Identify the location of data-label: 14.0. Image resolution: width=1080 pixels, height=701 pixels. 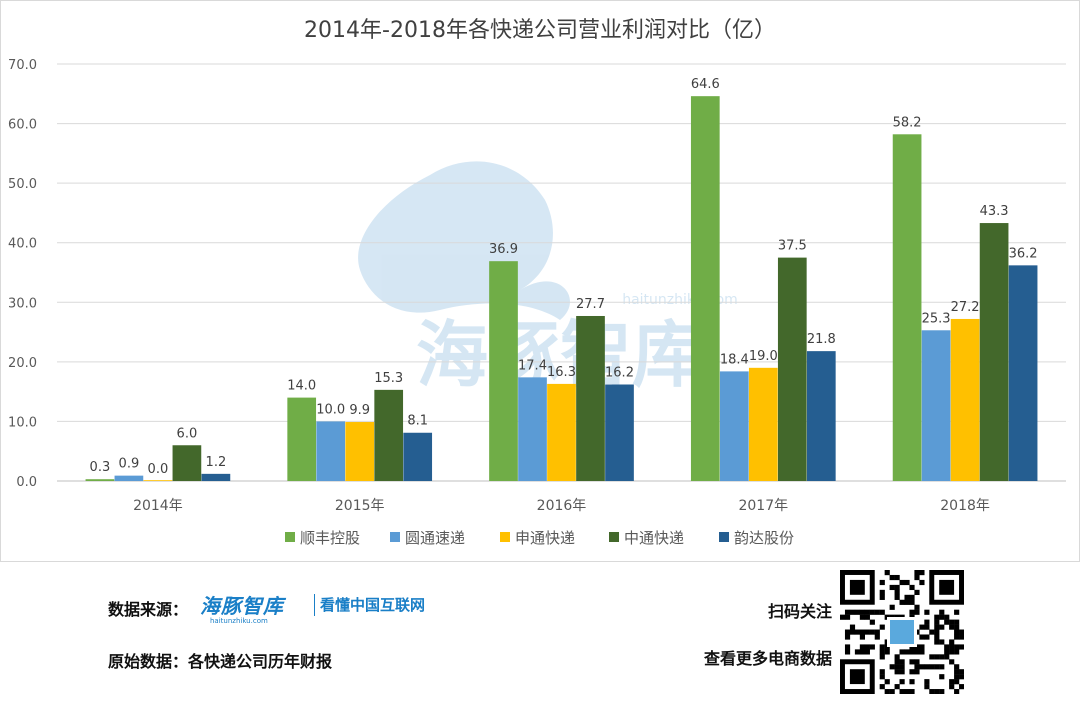
(301, 386).